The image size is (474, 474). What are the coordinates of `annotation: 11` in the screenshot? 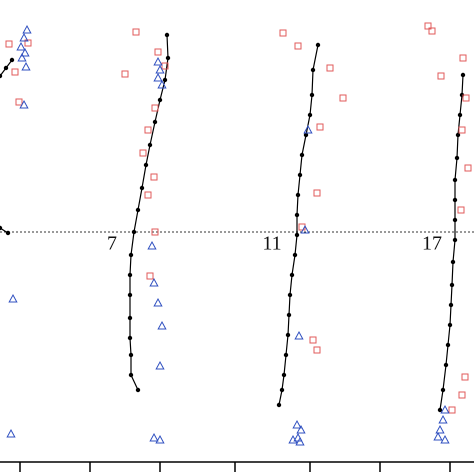 It's located at (271, 244).